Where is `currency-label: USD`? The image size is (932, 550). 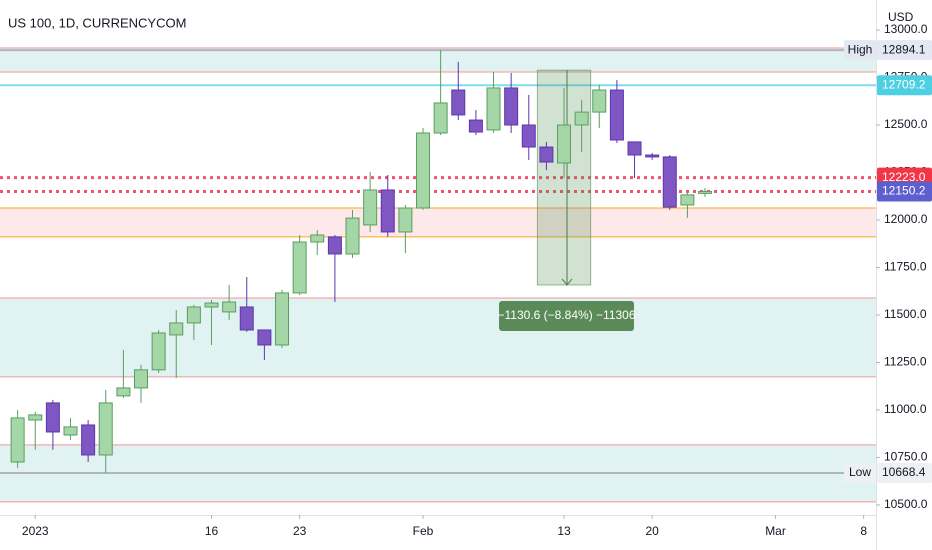 currency-label: USD is located at coordinates (901, 17).